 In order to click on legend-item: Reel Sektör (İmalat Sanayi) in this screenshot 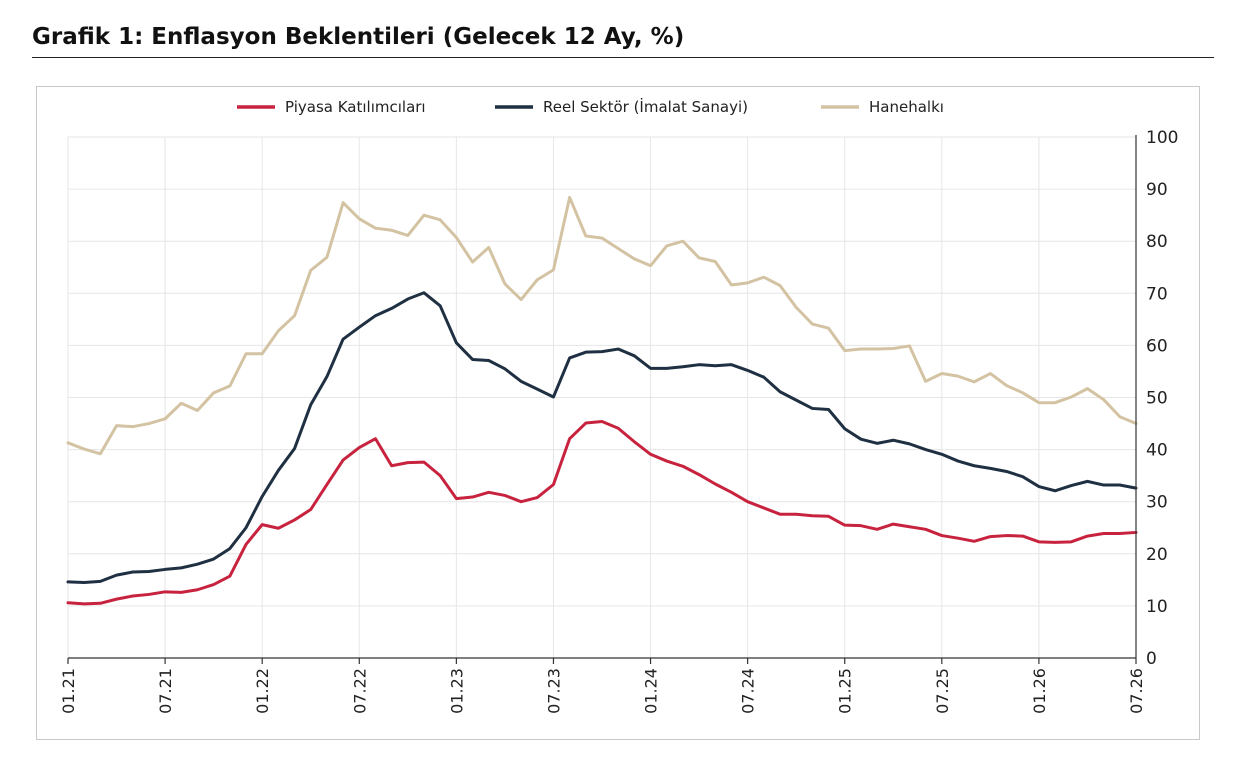, I will do `click(621, 106)`.